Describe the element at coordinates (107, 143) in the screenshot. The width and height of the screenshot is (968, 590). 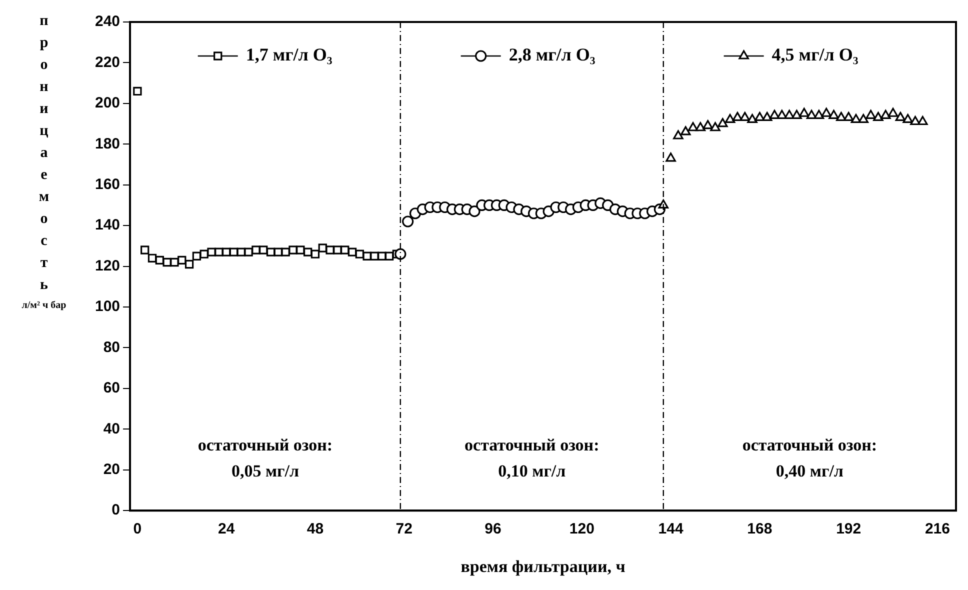
I see `y-tick-label: 180` at that location.